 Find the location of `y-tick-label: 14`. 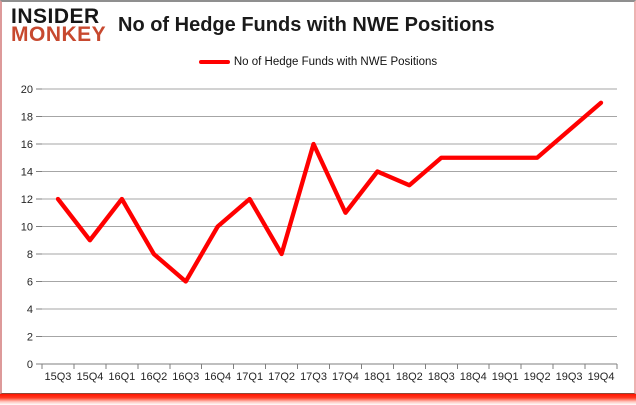

y-tick-label: 14 is located at coordinates (27, 173).